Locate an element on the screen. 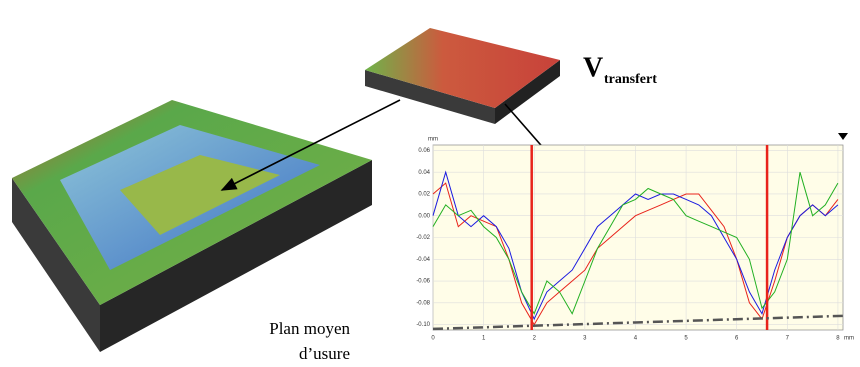 Image resolution: width=860 pixels, height=367 pixels. y-tick-label: -0.02 is located at coordinates (423, 238).